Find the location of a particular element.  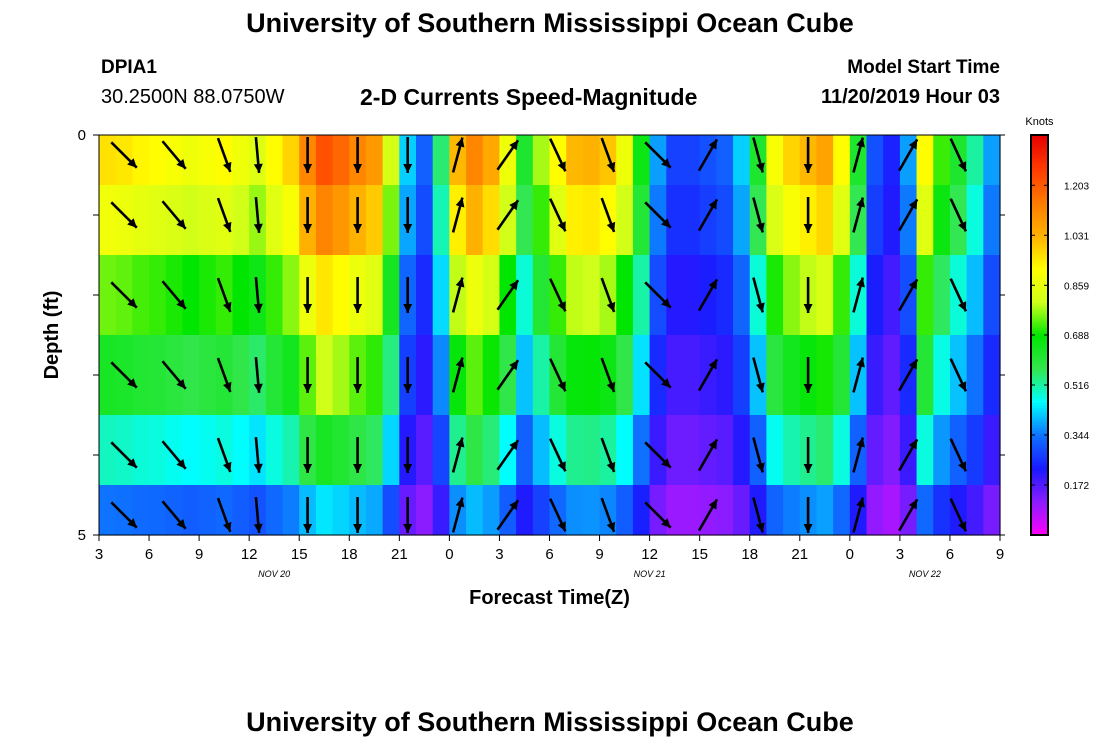

x-tick-label: 0 is located at coordinates (449, 554).